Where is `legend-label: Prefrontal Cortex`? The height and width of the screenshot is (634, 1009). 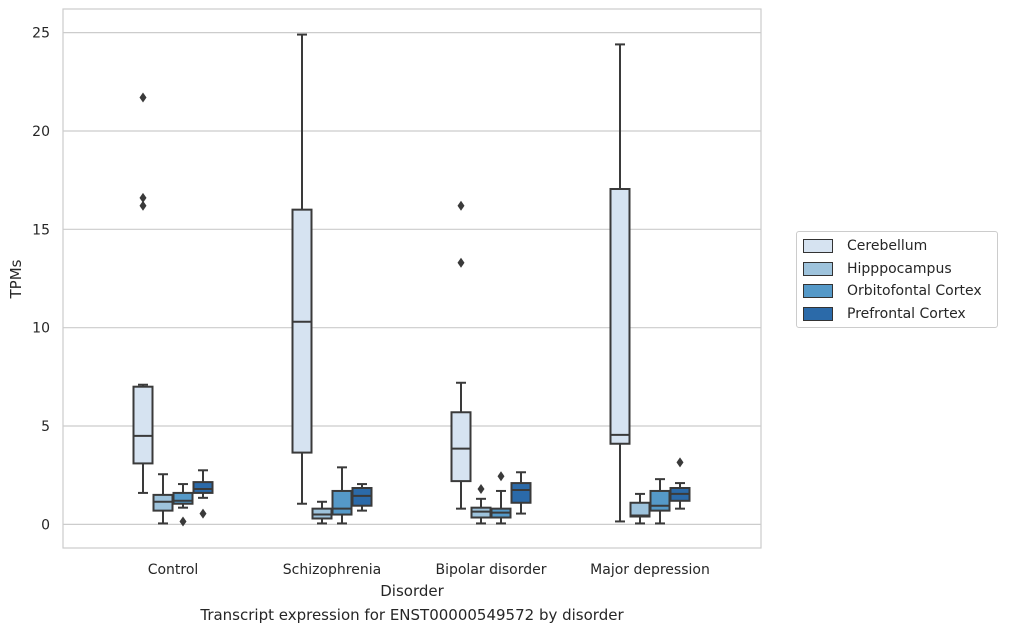 legend-label: Prefrontal Cortex is located at coordinates (906, 313).